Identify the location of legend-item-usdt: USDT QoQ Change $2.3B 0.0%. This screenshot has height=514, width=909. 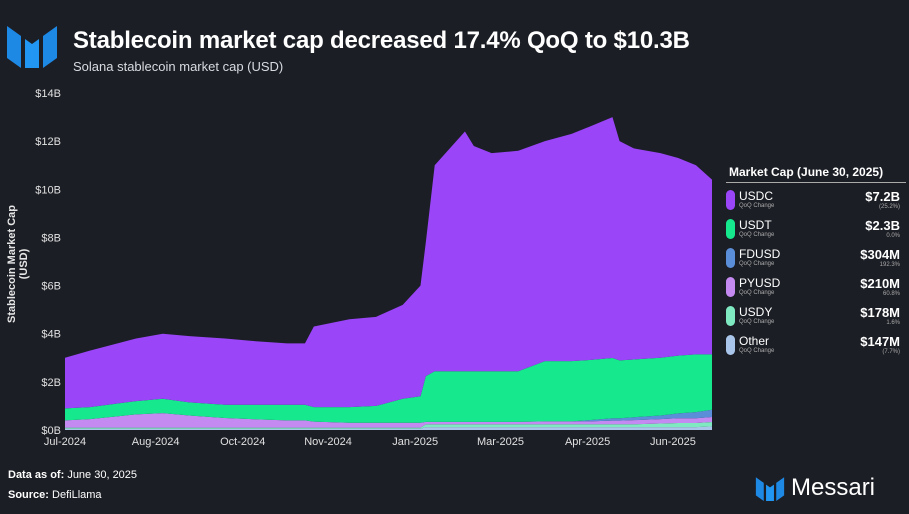
(816, 230).